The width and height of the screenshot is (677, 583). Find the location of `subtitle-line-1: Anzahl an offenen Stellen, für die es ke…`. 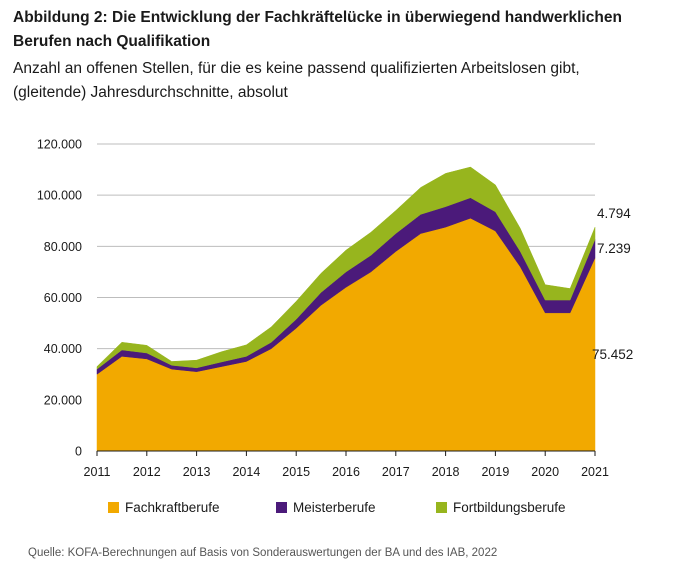

subtitle-line-1: Anzahl an offenen Stellen, für die es ke… is located at coordinates (296, 68).